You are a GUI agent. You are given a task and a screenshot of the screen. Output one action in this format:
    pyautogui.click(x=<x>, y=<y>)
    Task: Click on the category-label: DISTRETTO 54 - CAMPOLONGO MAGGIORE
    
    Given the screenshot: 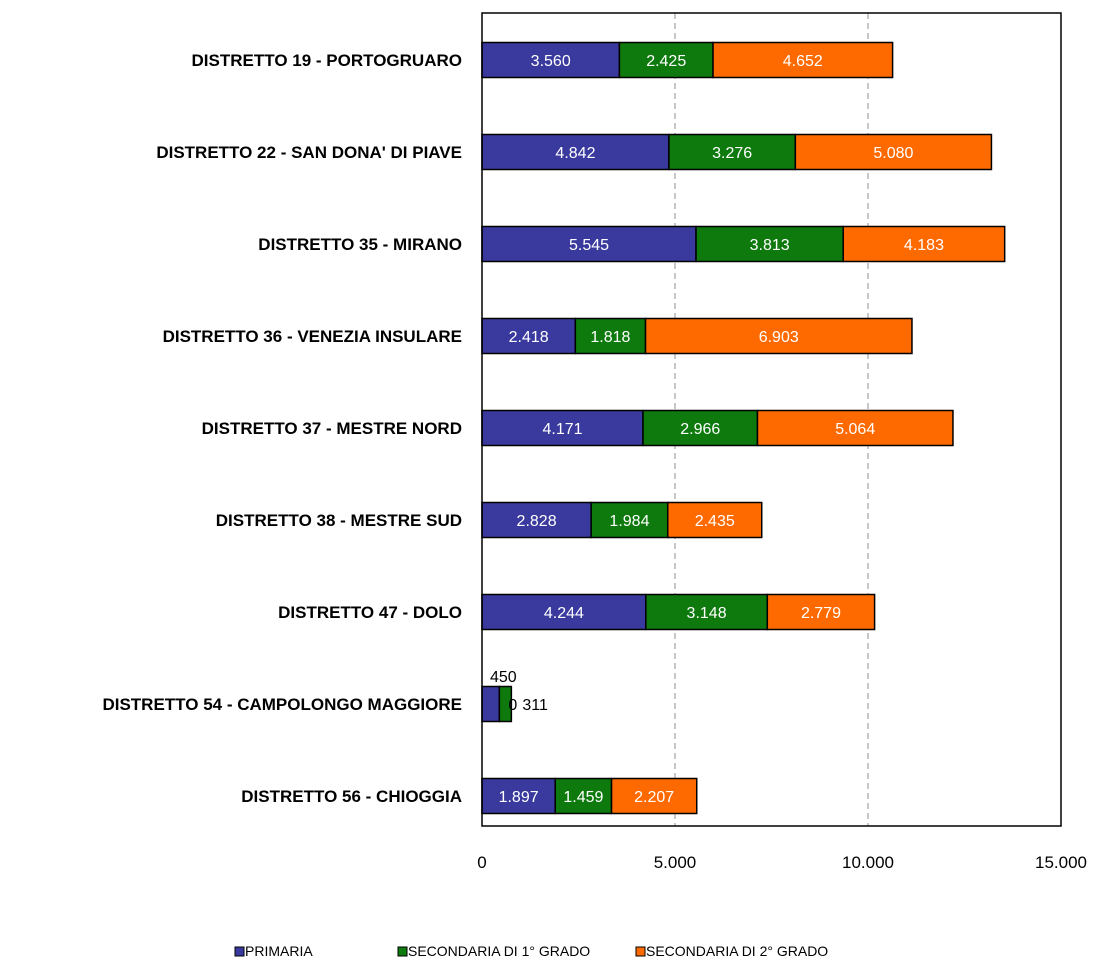 What is the action you would take?
    pyautogui.click(x=282, y=704)
    